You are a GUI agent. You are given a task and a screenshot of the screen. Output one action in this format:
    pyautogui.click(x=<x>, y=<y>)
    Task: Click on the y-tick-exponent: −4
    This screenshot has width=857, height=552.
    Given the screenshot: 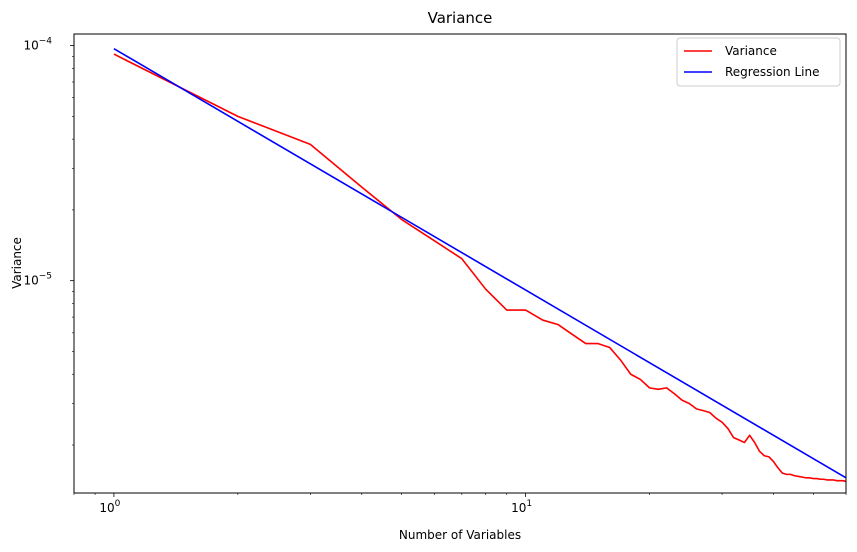 What is the action you would take?
    pyautogui.click(x=46, y=42)
    